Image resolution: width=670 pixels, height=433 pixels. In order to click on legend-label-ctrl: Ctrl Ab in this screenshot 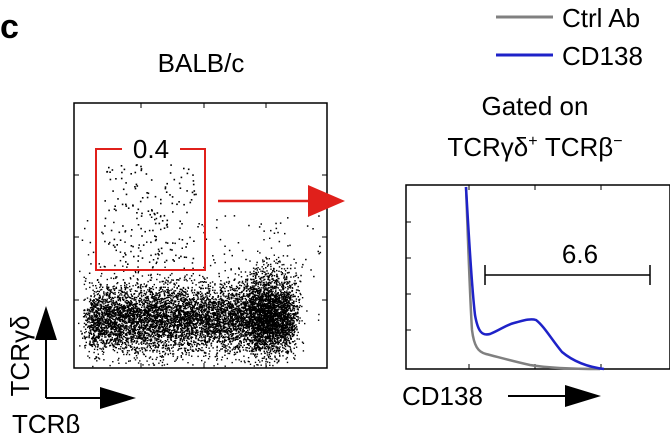, I will do `click(601, 18)`.